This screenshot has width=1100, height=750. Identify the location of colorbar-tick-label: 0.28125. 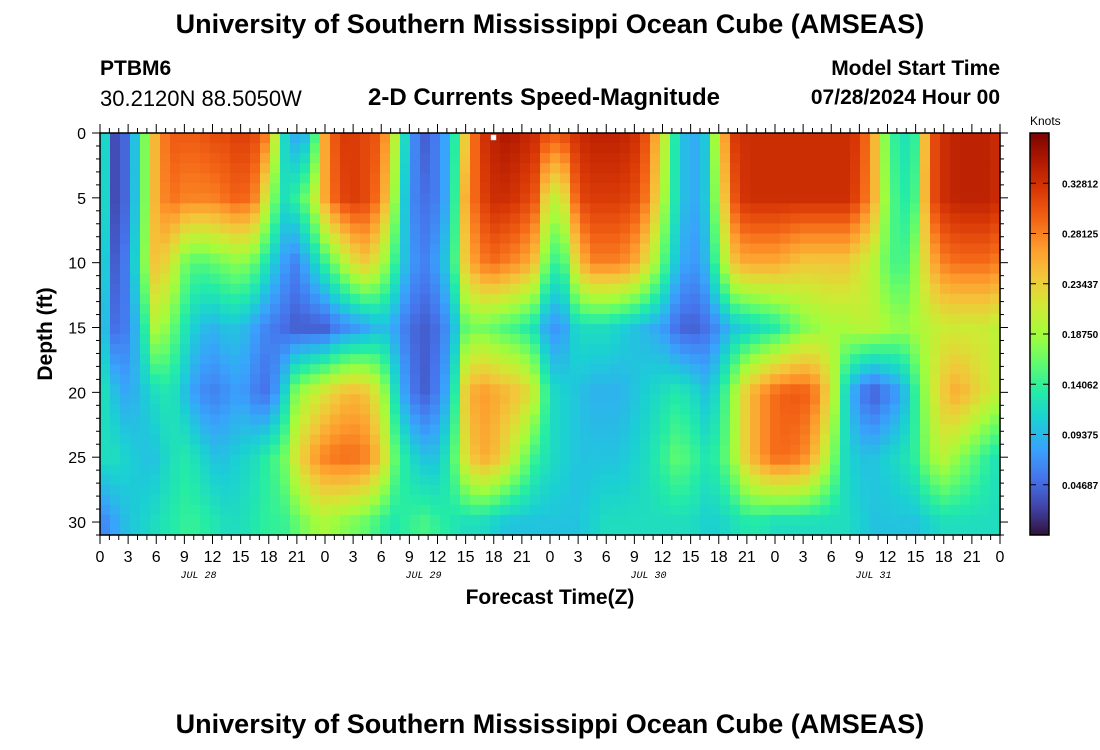
(1080, 235).